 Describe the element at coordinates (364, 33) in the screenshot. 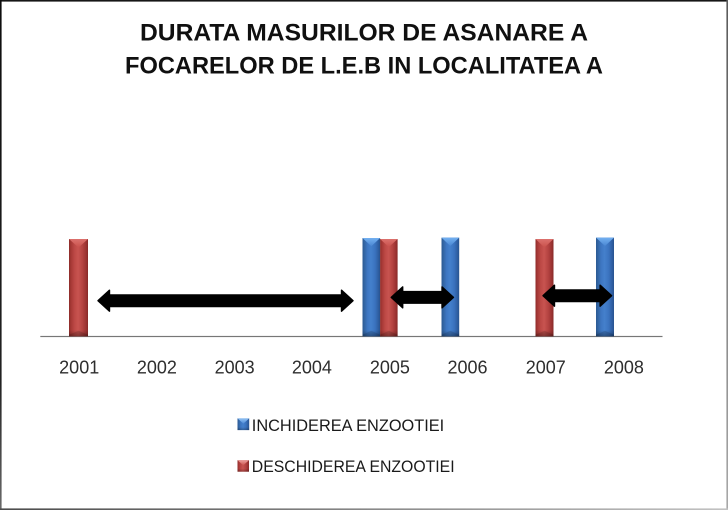

I see `svg-text: DURATA MASURILOR DE ASANARE A` at that location.